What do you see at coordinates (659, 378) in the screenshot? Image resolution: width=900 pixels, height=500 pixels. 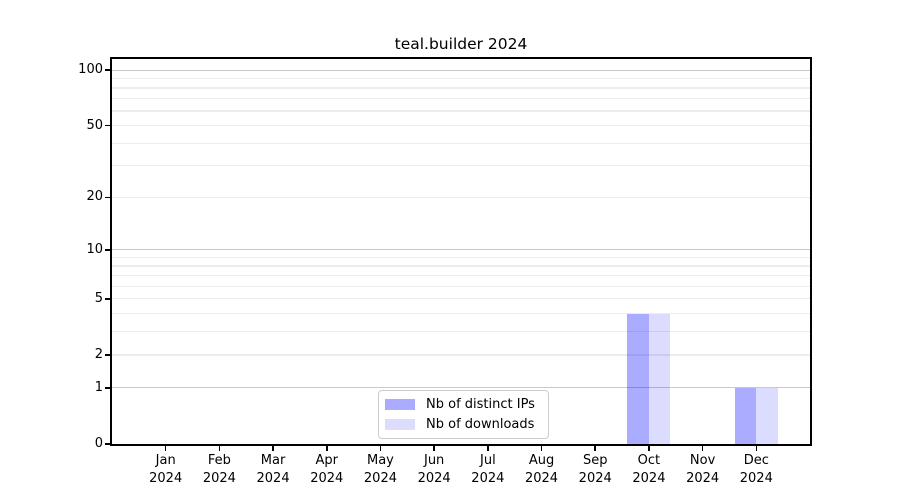 I see `bar-oct-2024-nb-of-downloads` at bounding box center [659, 378].